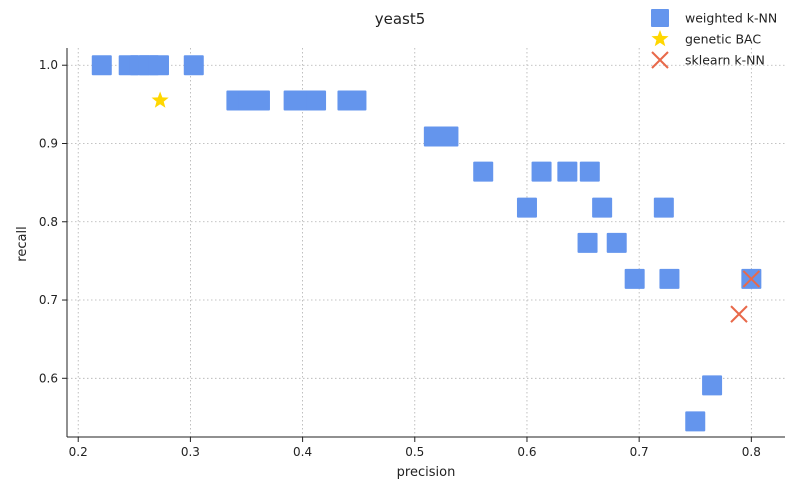 The width and height of the screenshot is (800, 494). Describe the element at coordinates (22, 243) in the screenshot. I see `y-axis-label: recall` at that location.